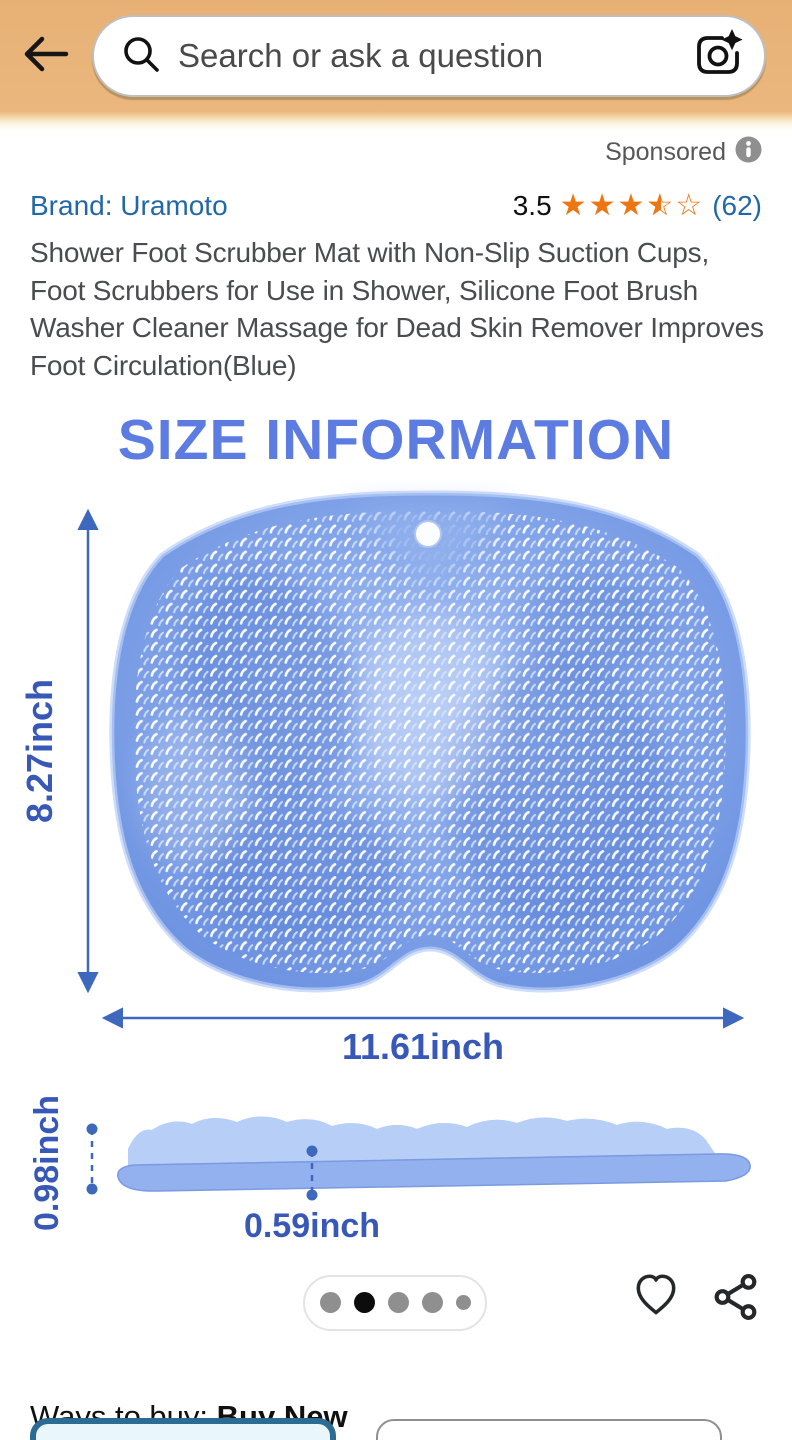  Describe the element at coordinates (423, 1046) in the screenshot. I see `dim-width-label: 11.61inch` at that location.